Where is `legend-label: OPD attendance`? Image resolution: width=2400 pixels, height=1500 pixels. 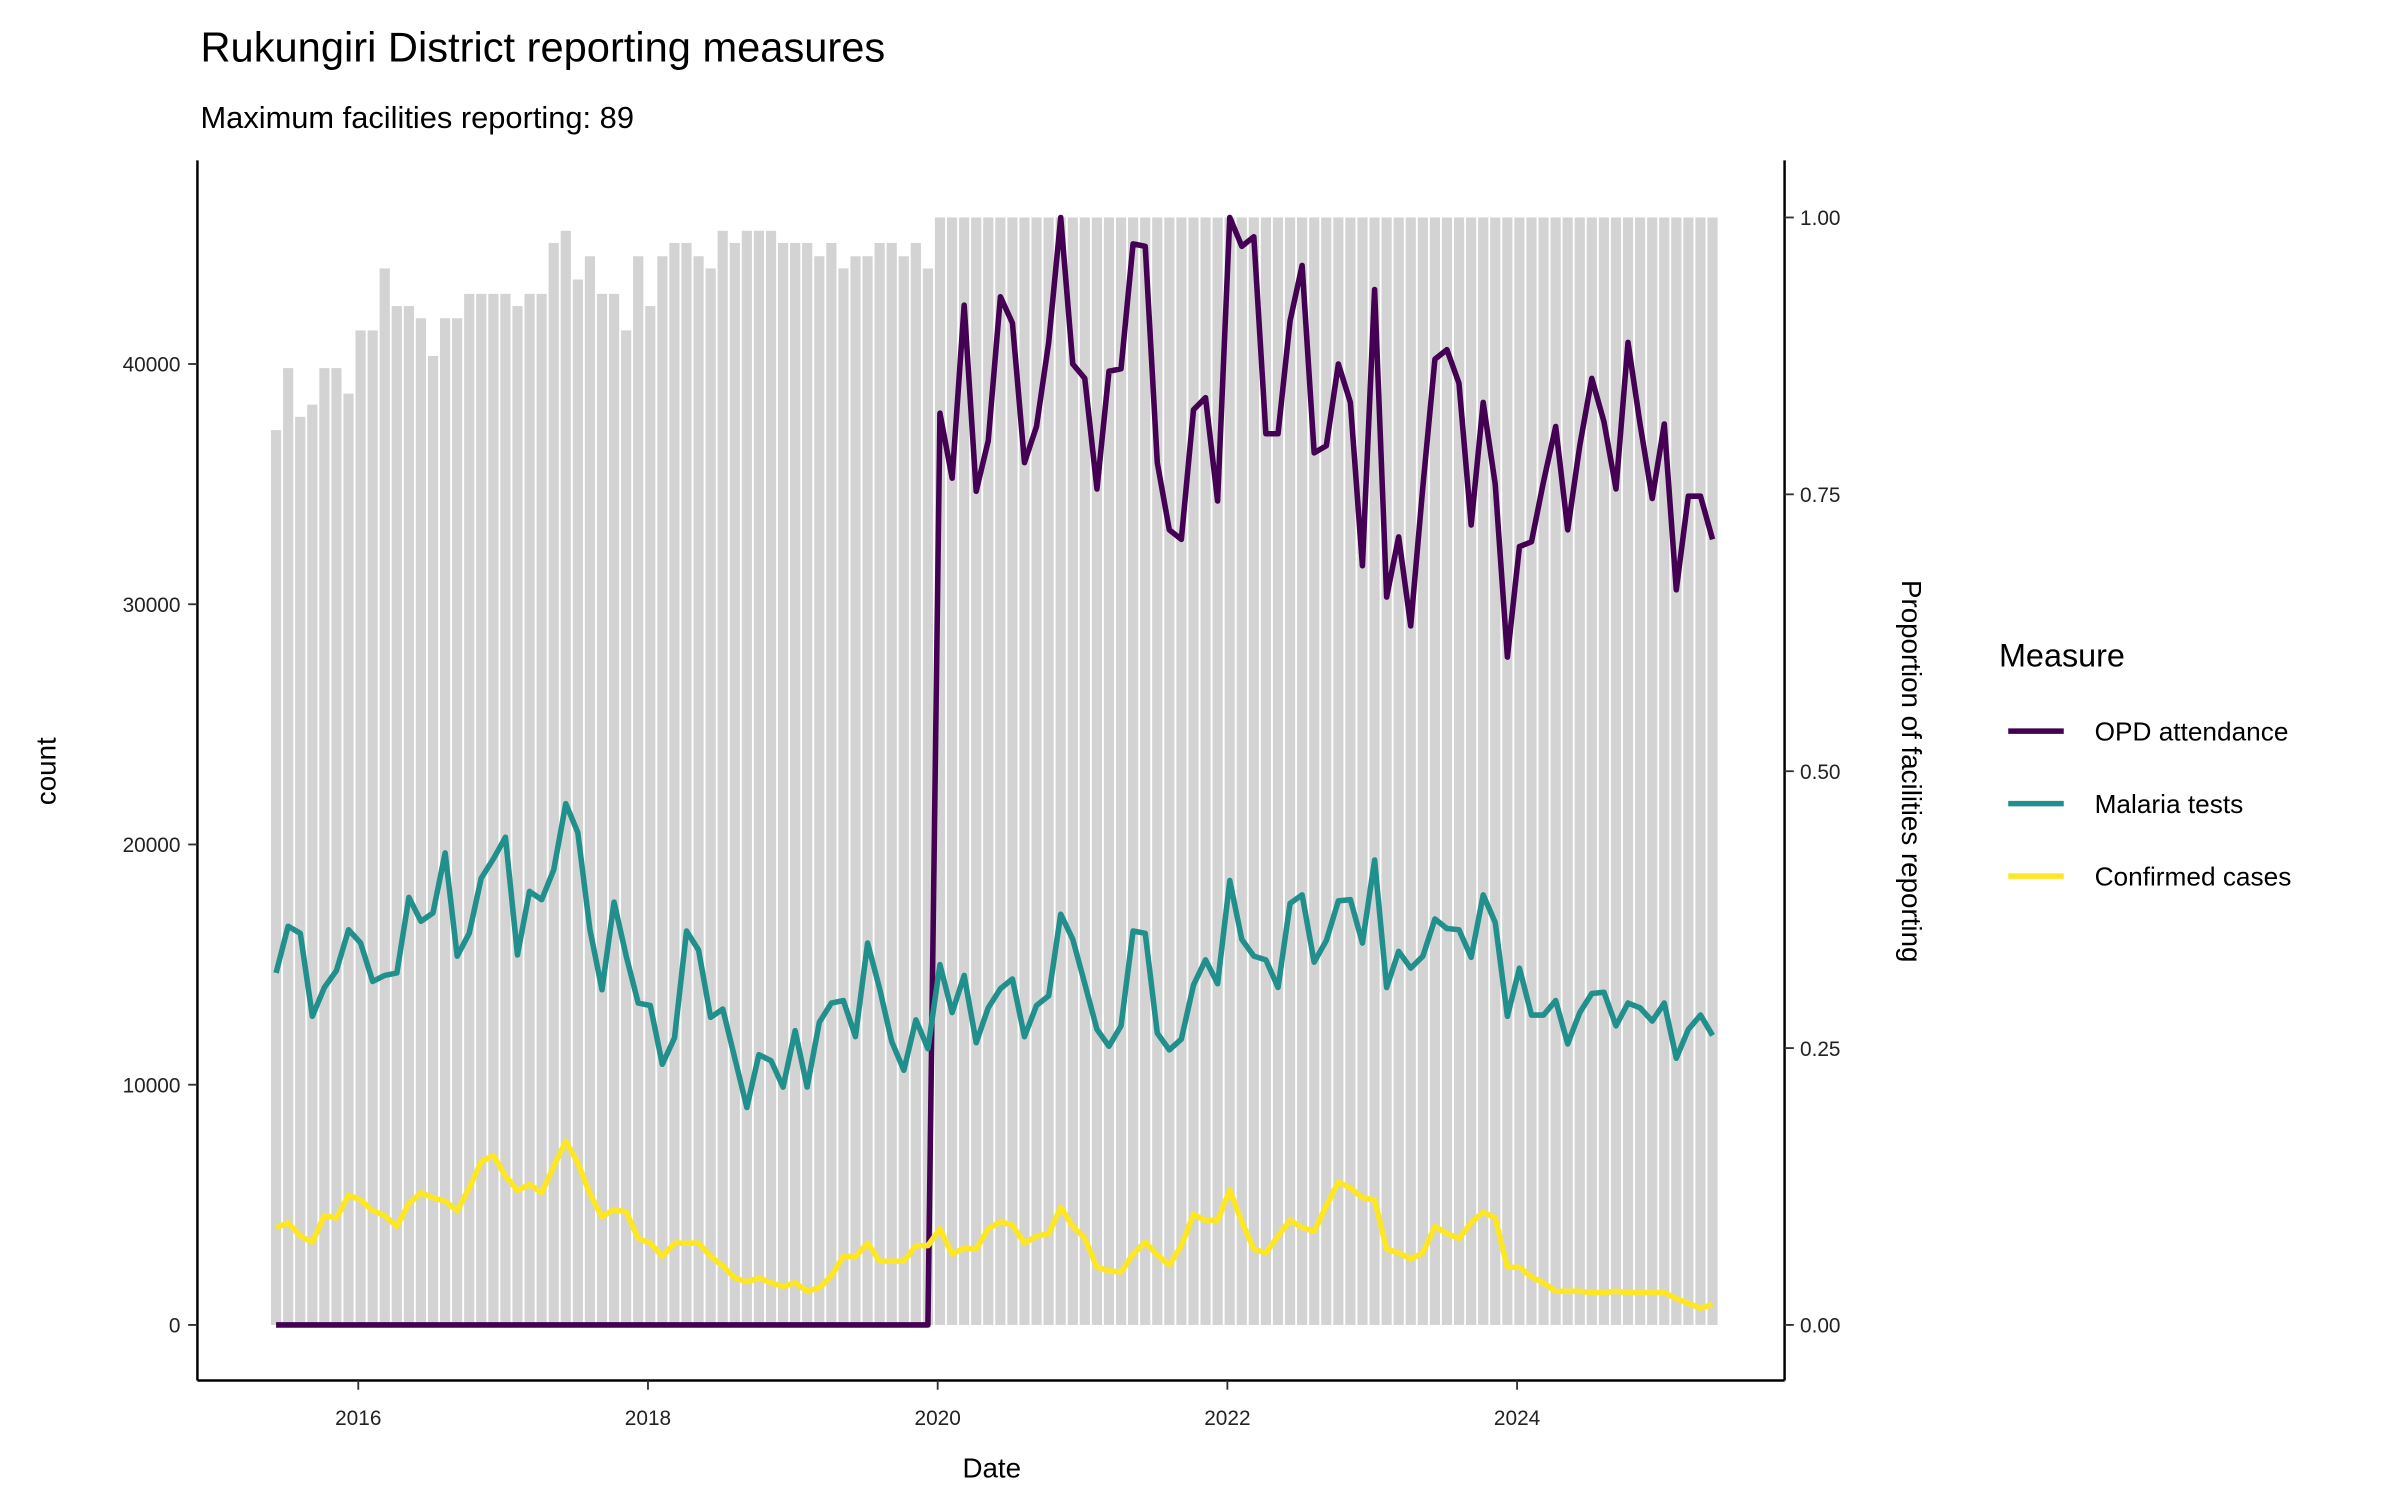
legend-label: OPD attendance is located at coordinates (2192, 731).